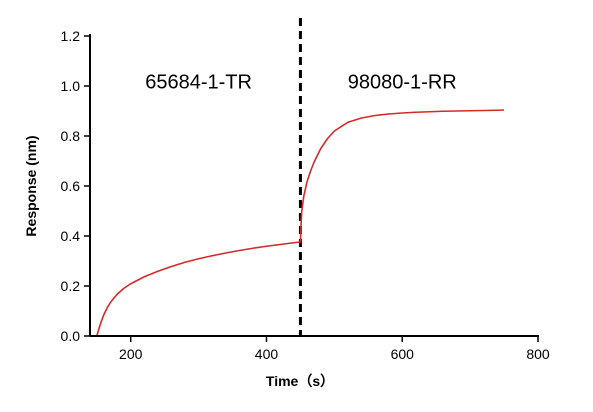  What do you see at coordinates (402, 83) in the screenshot?
I see `region-label: 98080-1-RR` at bounding box center [402, 83].